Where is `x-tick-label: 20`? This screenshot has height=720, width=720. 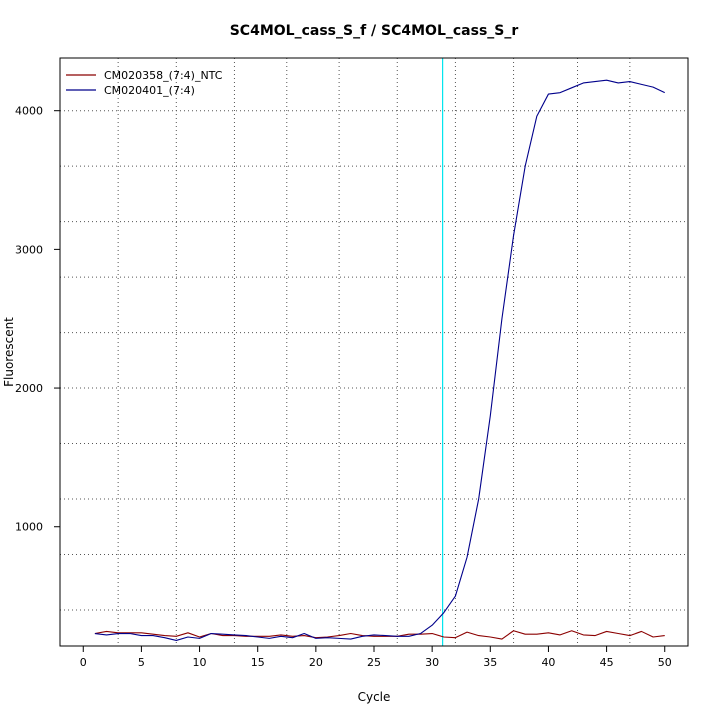 x-tick-label: 20 is located at coordinates (316, 662).